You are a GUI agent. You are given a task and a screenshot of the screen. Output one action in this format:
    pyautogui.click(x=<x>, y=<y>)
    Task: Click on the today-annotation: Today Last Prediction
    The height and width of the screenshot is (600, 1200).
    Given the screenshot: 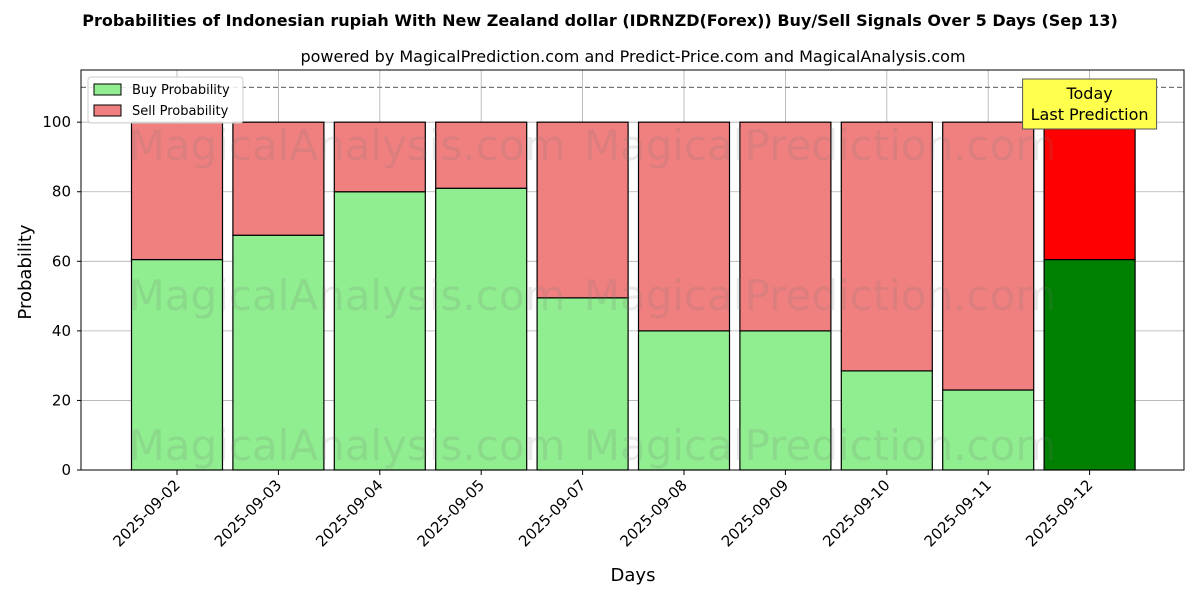 What is the action you would take?
    pyautogui.click(x=1090, y=104)
    